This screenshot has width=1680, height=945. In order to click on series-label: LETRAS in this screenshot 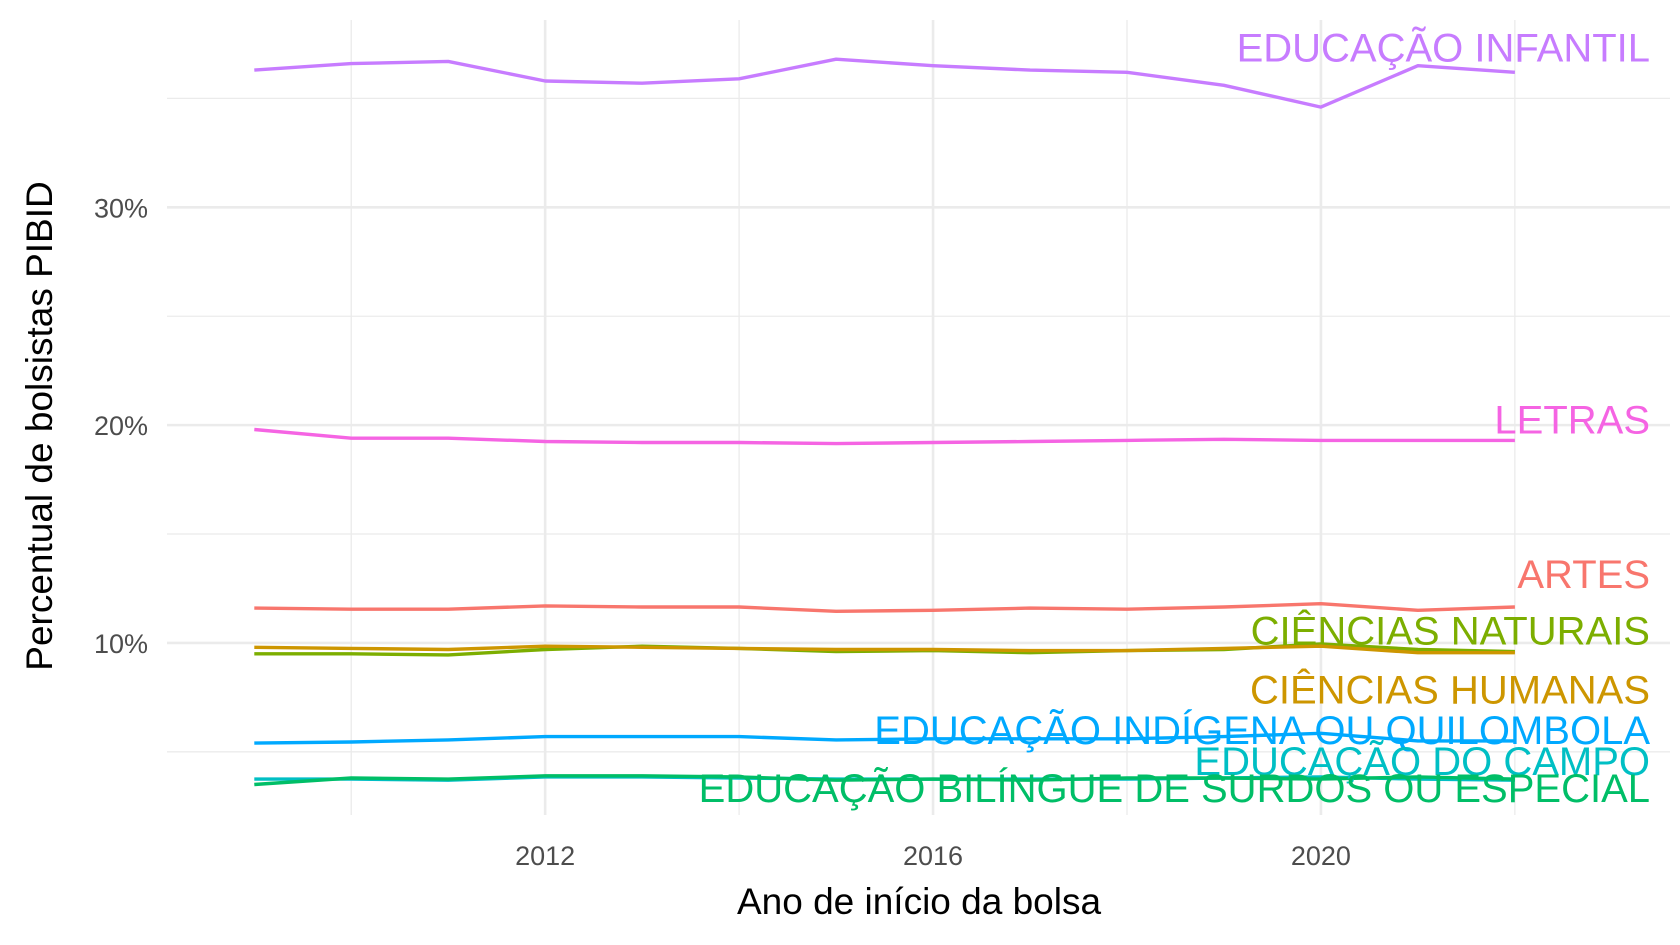, I will do `click(1572, 420)`.